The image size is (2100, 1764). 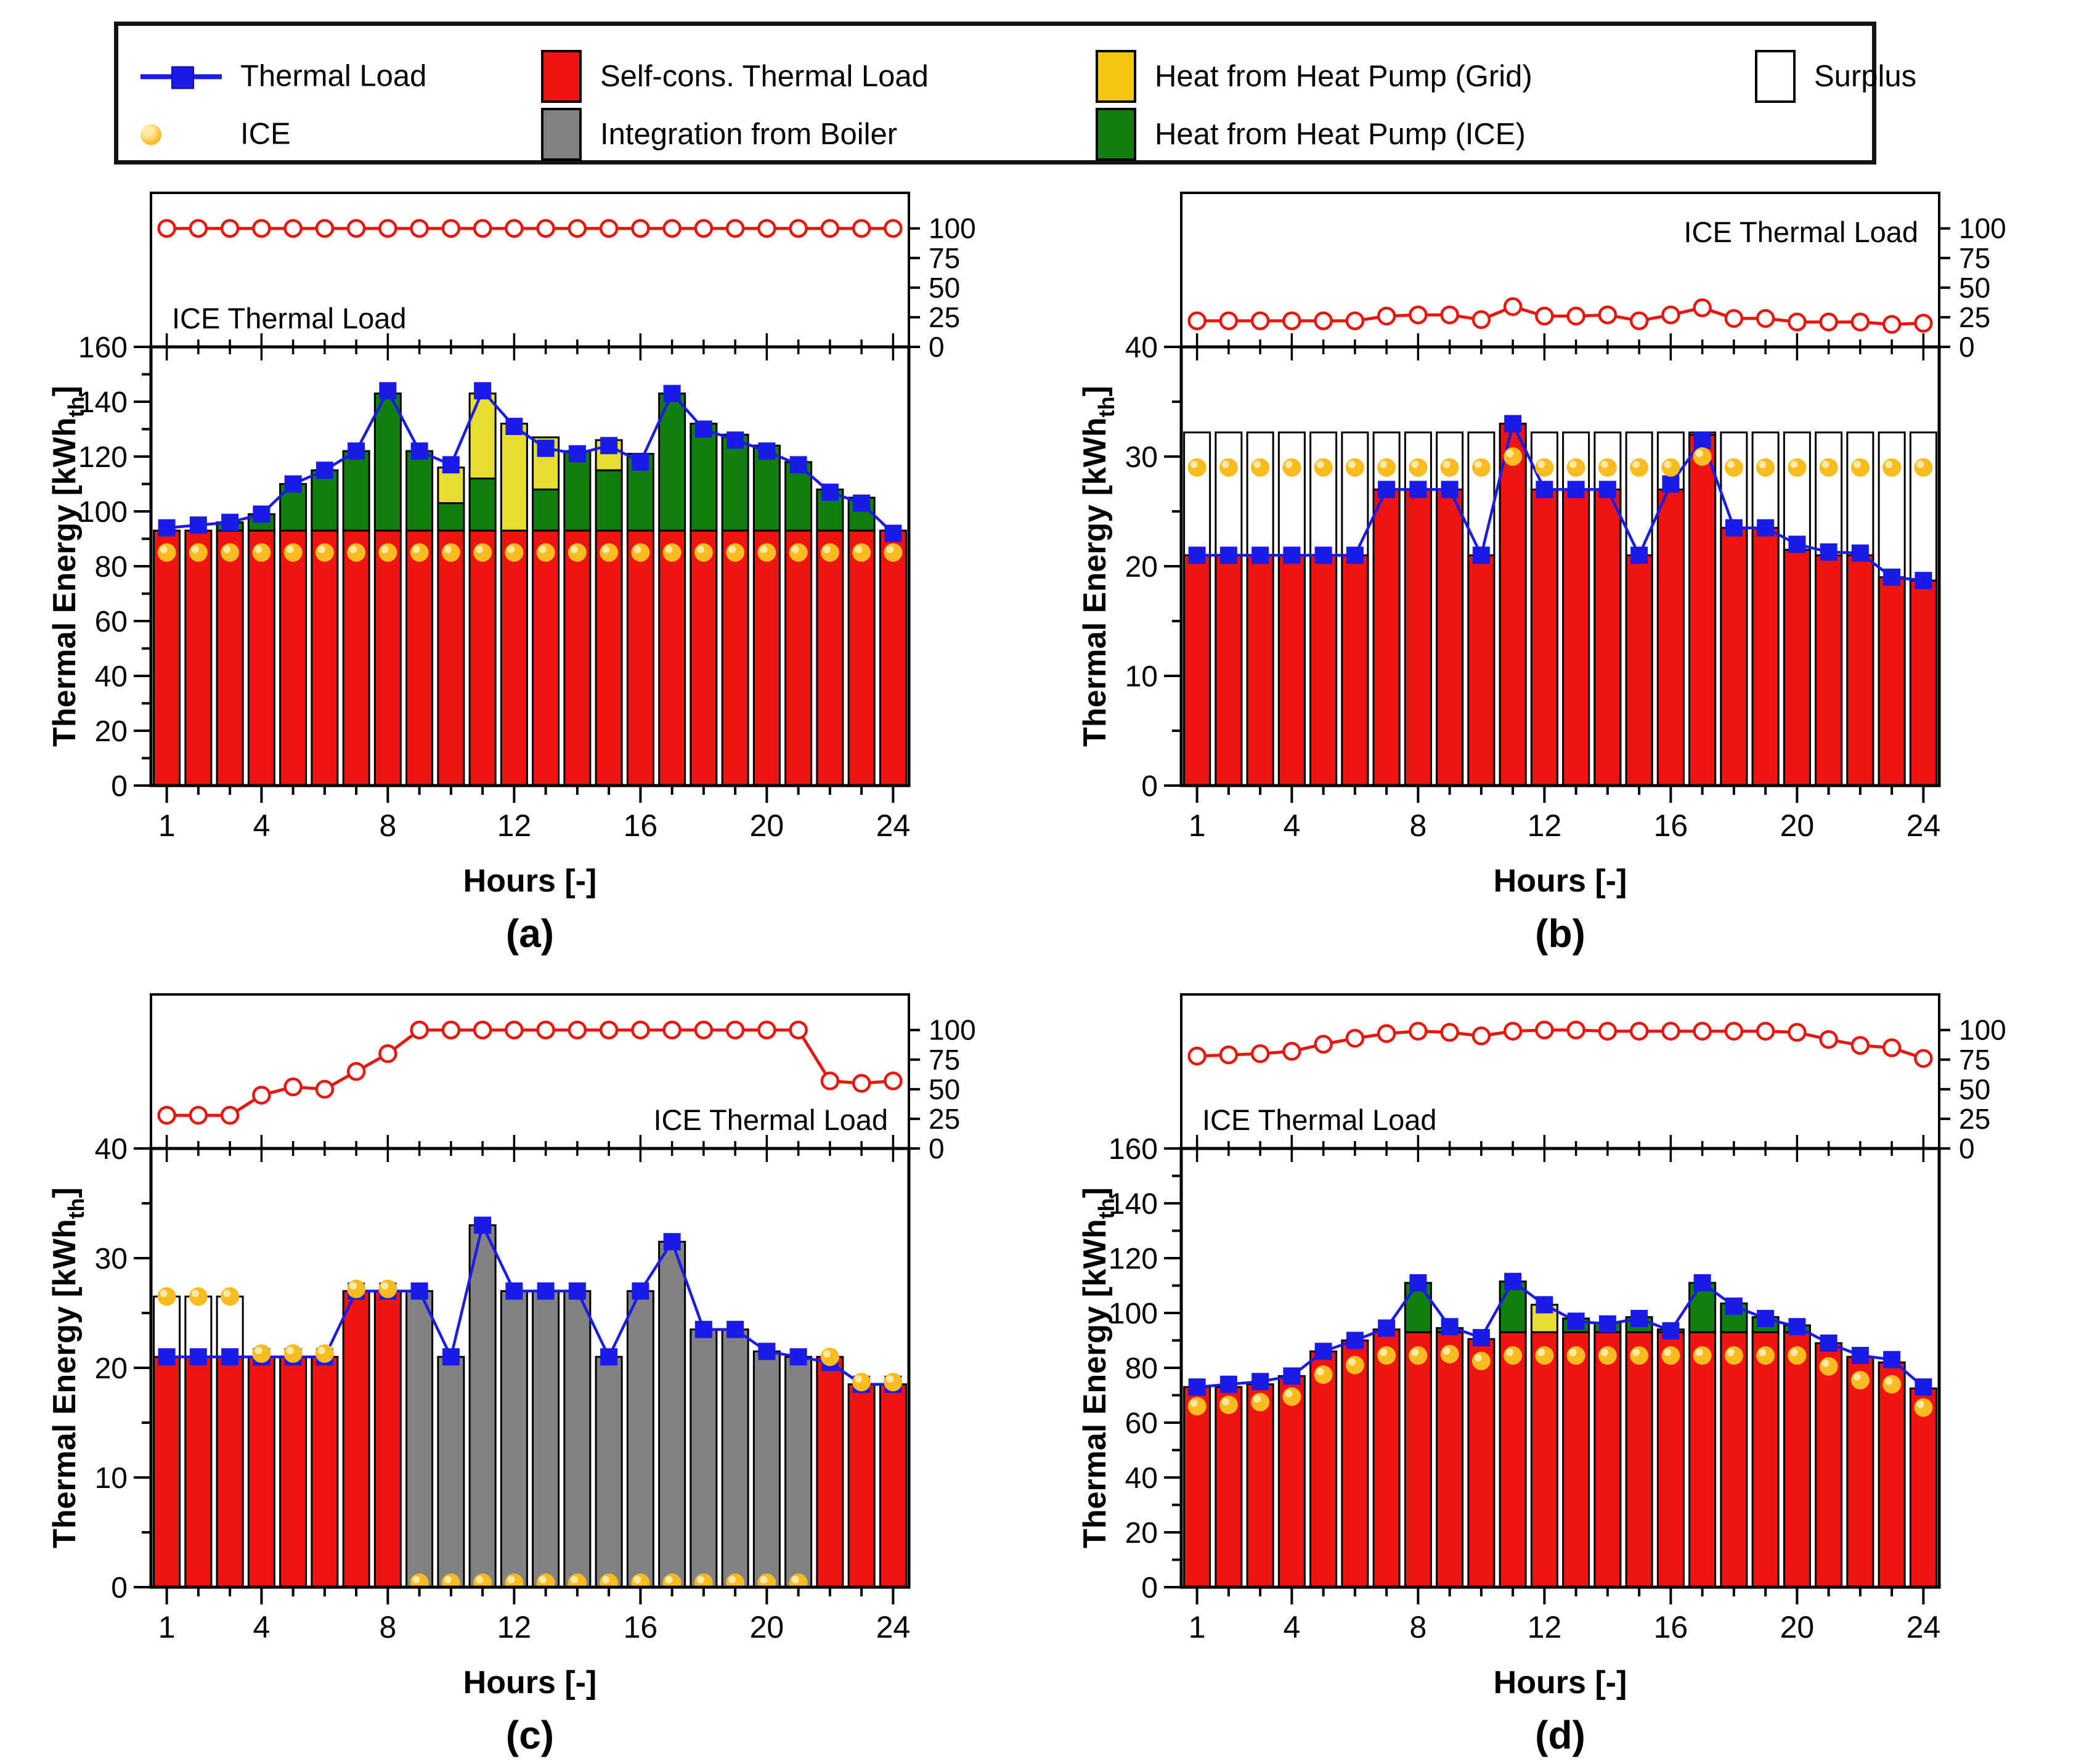 What do you see at coordinates (1560, 1071) in the screenshot?
I see `chart-d-top-panel` at bounding box center [1560, 1071].